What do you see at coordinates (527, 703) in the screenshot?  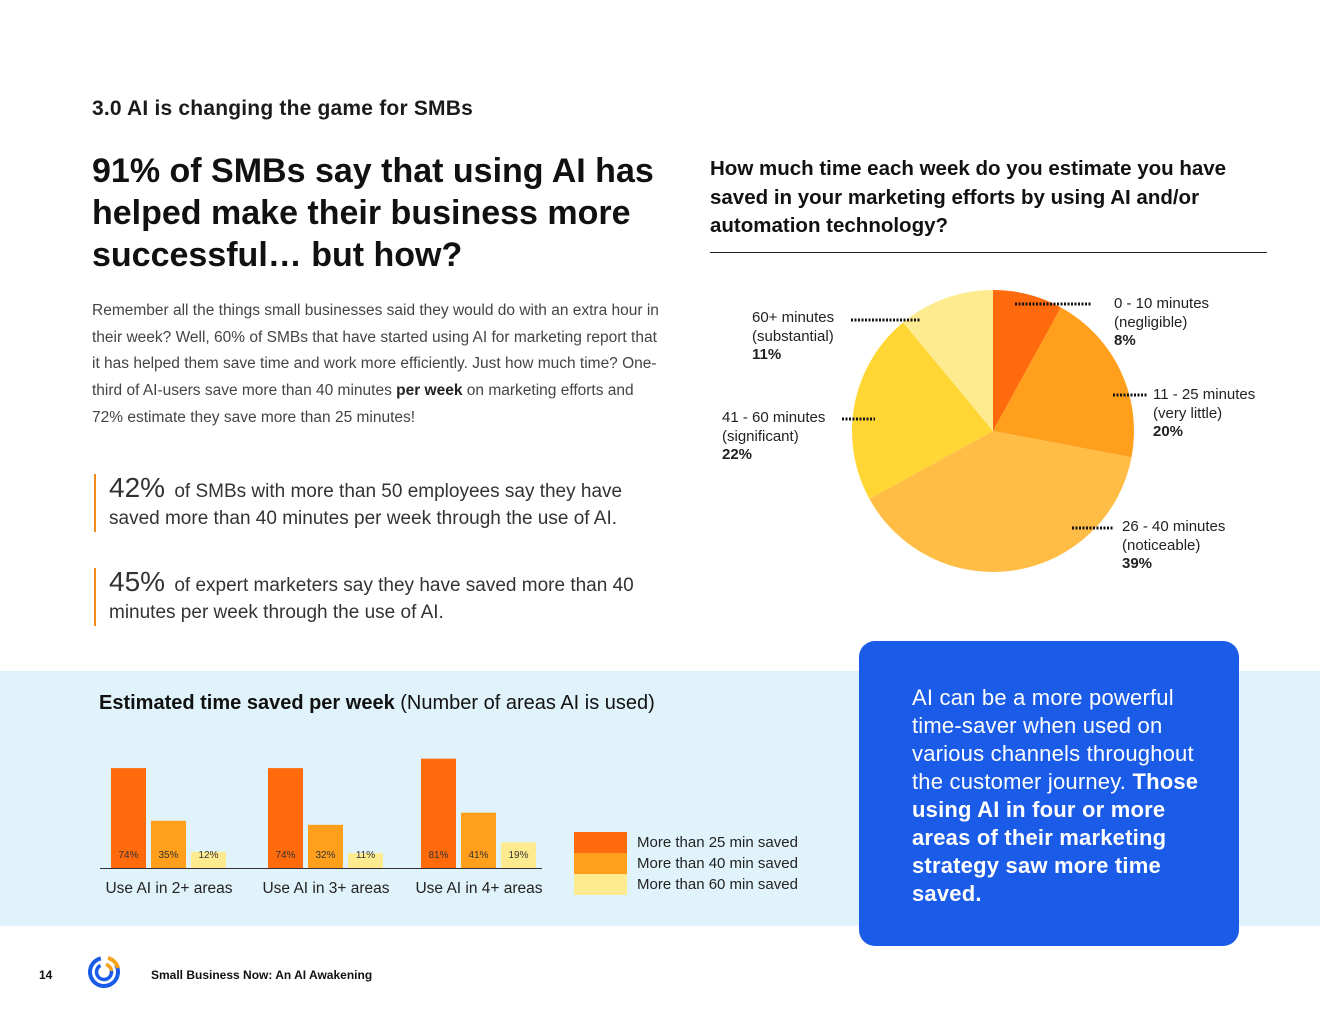 I see `bar-chart-title-normal: (Number of areas AI is used)` at bounding box center [527, 703].